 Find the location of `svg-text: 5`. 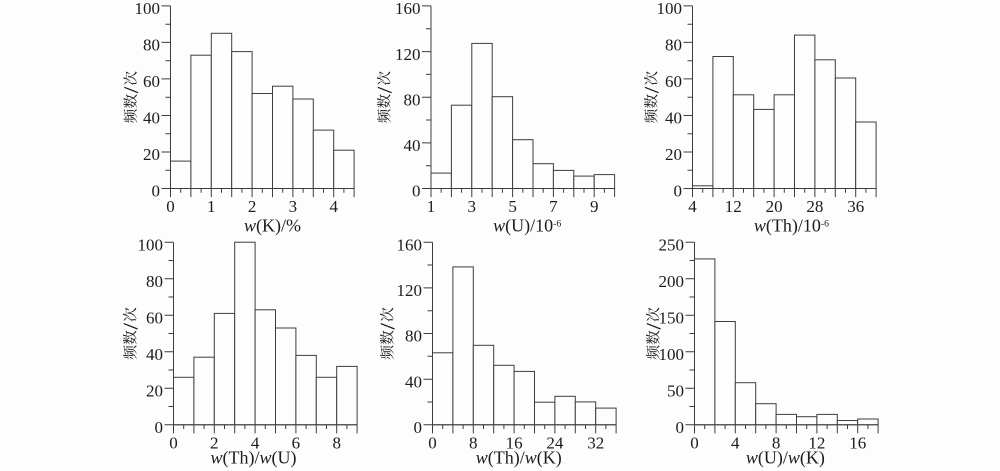

svg-text: 5 is located at coordinates (512, 206).